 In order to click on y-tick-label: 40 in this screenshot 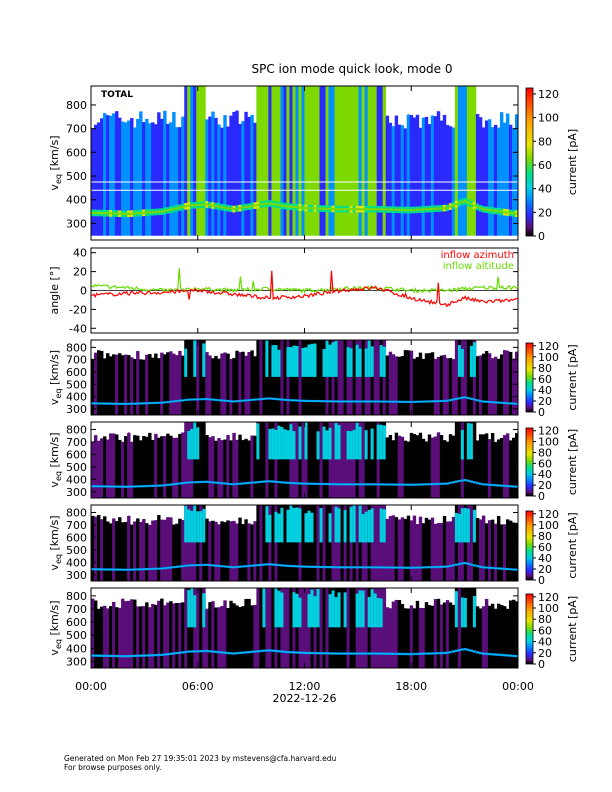, I will do `click(80, 253)`.